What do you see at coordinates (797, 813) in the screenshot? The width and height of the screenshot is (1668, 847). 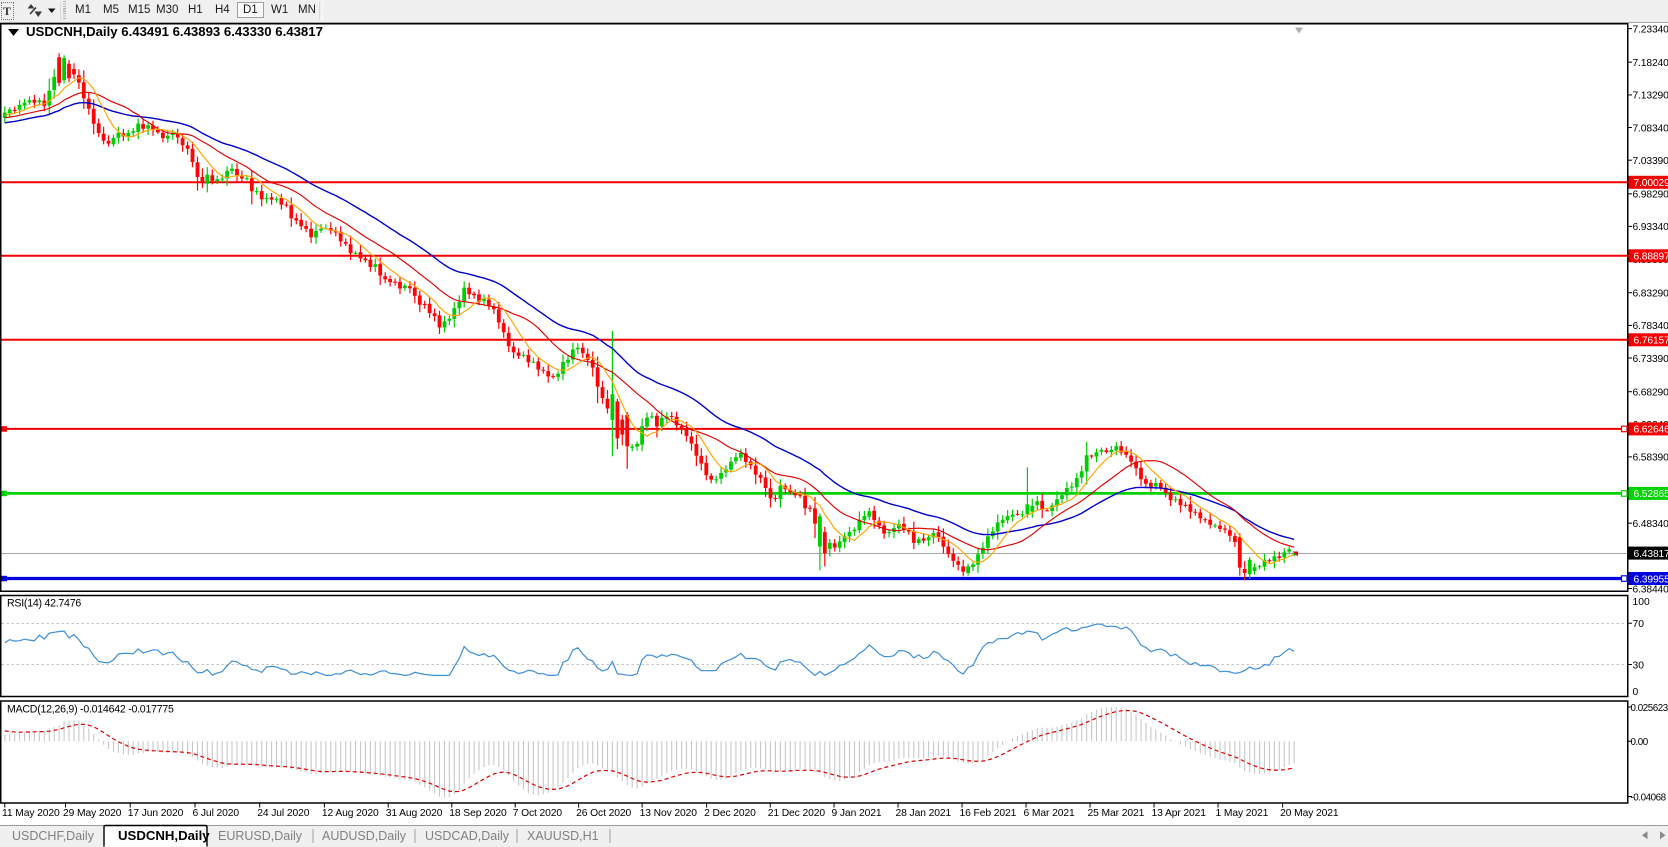 I see `svg-text: 21 Dec 2020` at bounding box center [797, 813].